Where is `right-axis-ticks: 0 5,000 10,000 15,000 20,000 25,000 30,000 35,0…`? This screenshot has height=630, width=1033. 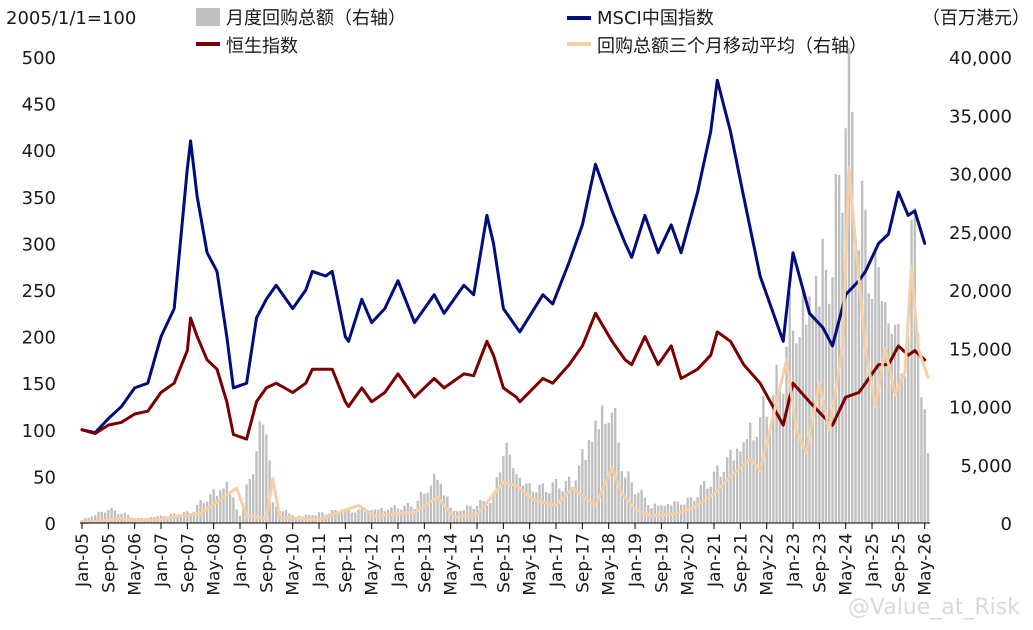 right-axis-ticks: 0 5,000 10,000 15,000 20,000 25,000 30,000 35,0… is located at coordinates (980, 291).